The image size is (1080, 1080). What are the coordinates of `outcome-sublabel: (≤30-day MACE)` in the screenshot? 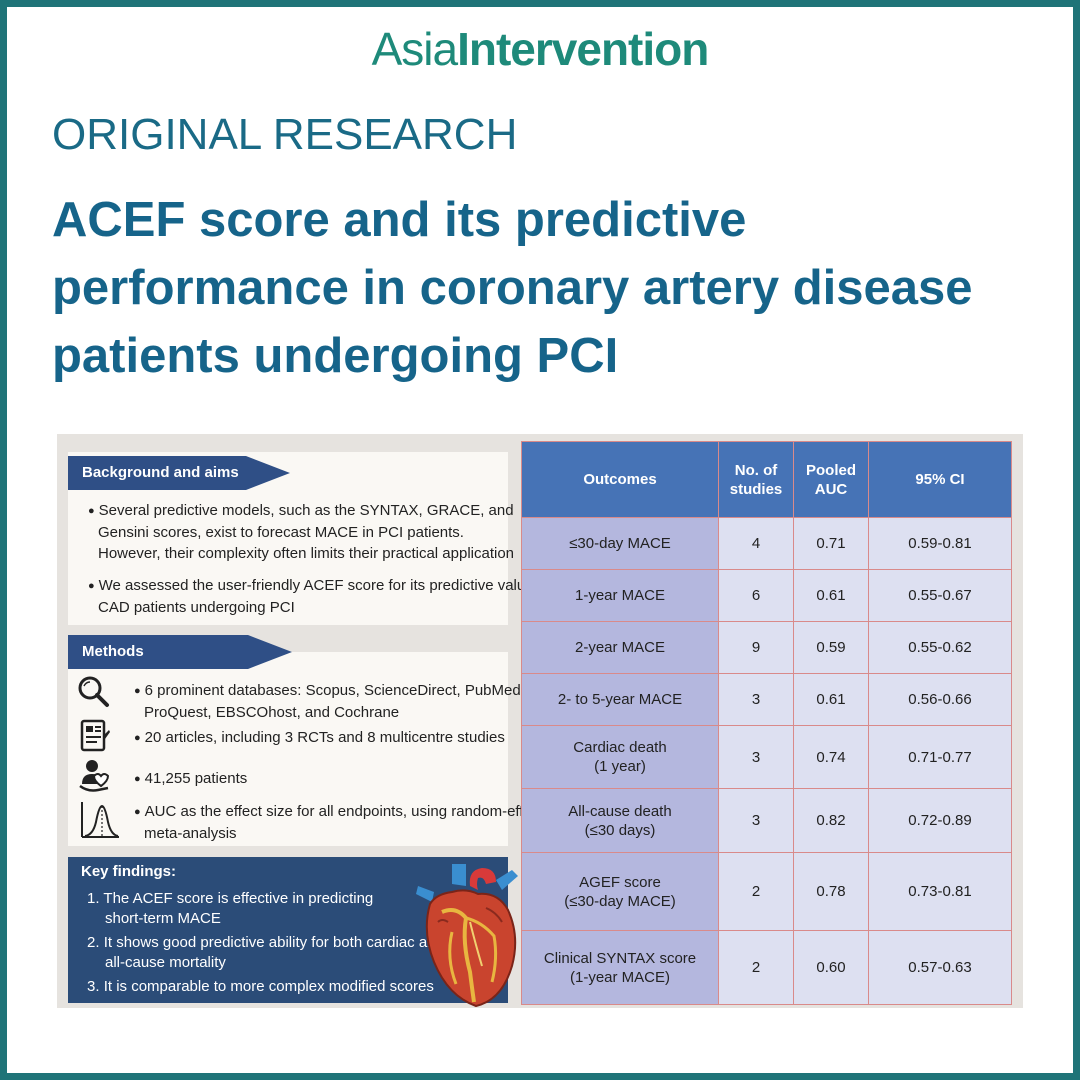 It's located at (620, 901).